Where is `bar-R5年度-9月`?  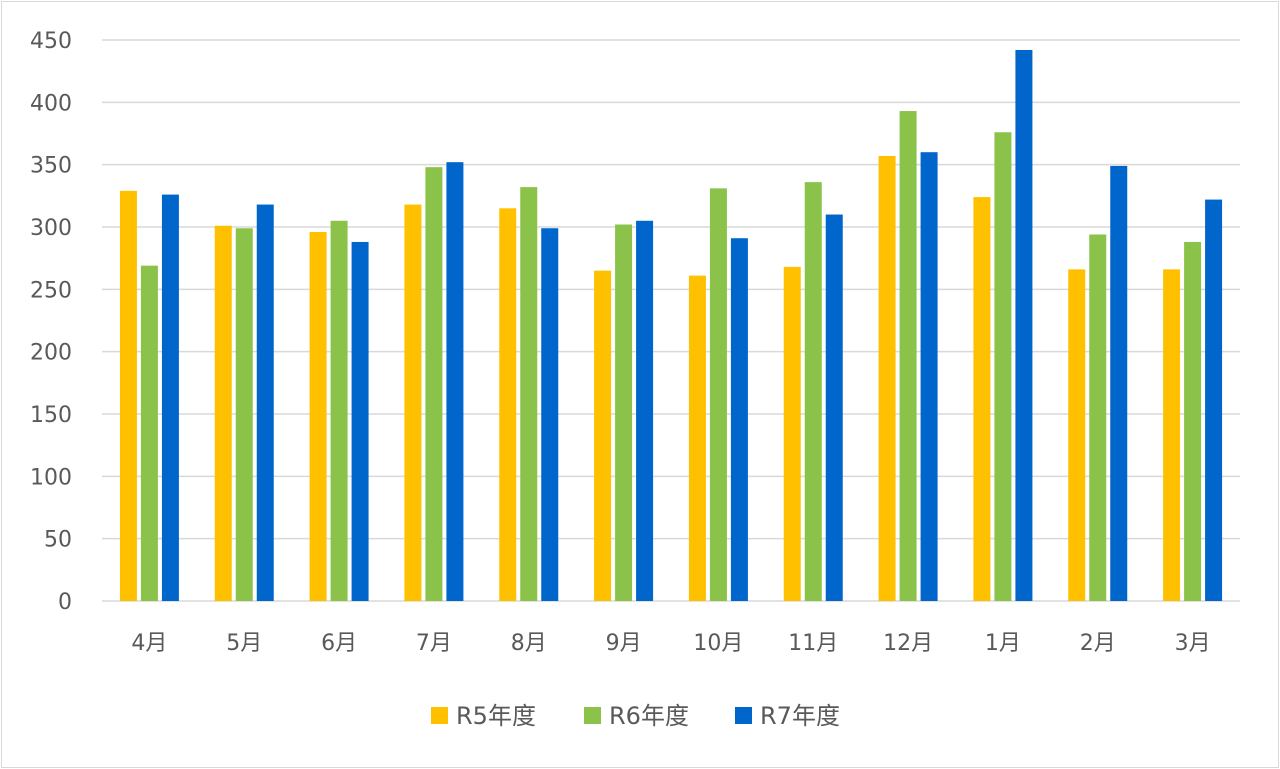
bar-R5年度-9月 is located at coordinates (603, 435).